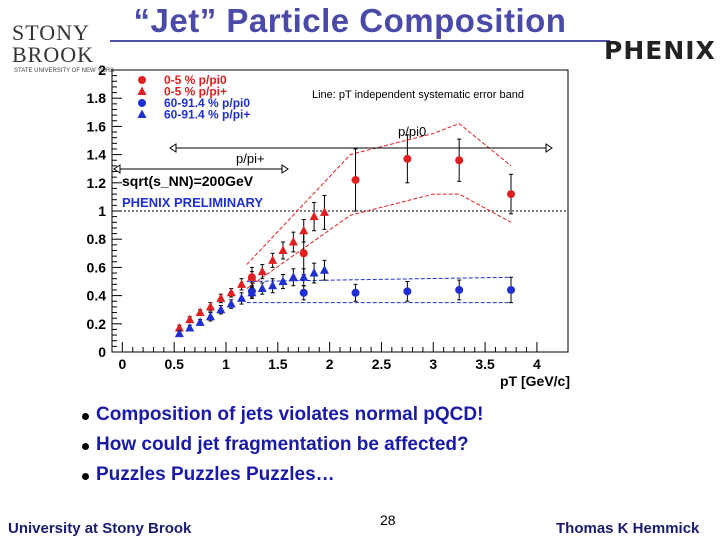 This screenshot has width=720, height=540. I want to click on x-axis-label: pT [GeV/c], so click(535, 381).